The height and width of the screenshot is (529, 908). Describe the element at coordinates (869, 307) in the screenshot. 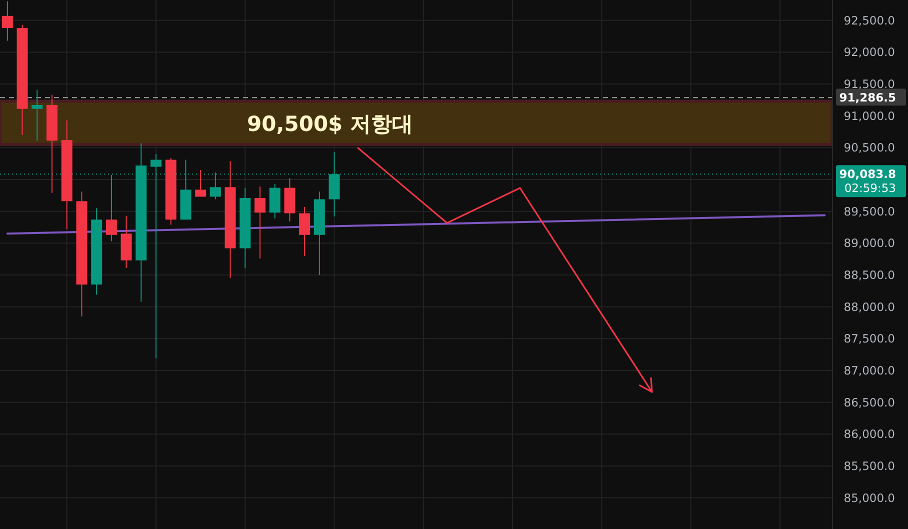

I see `y-tick-label: 88,000.0` at that location.